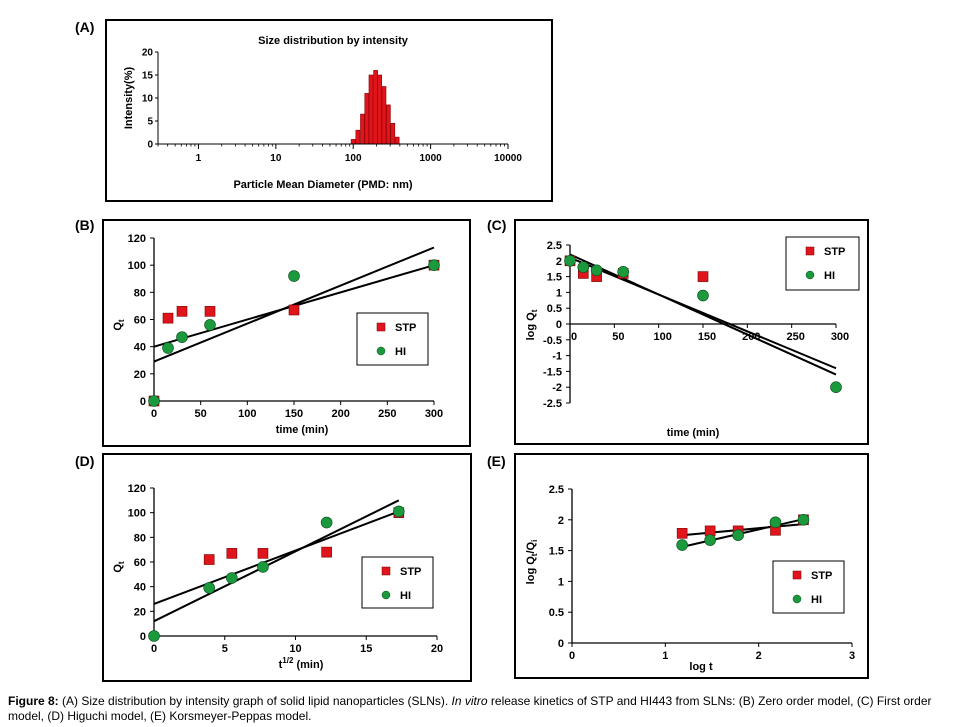  What do you see at coordinates (386, 595) in the screenshot?
I see `chart-d-legend-marker-hi` at bounding box center [386, 595].